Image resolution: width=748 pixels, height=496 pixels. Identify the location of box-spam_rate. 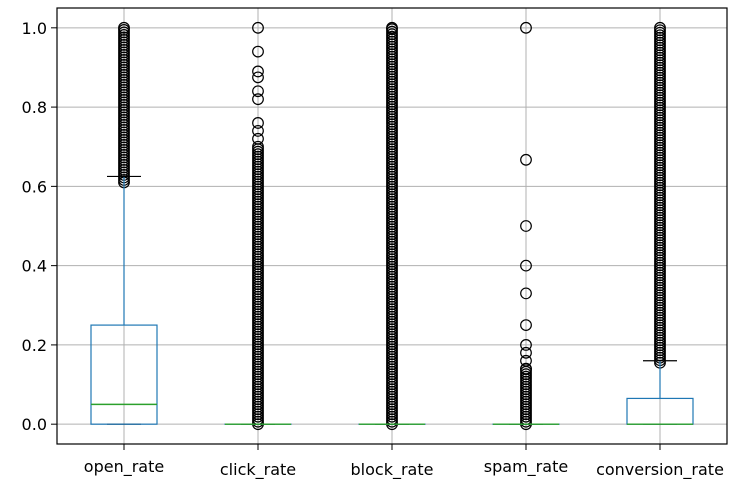
(526, 226).